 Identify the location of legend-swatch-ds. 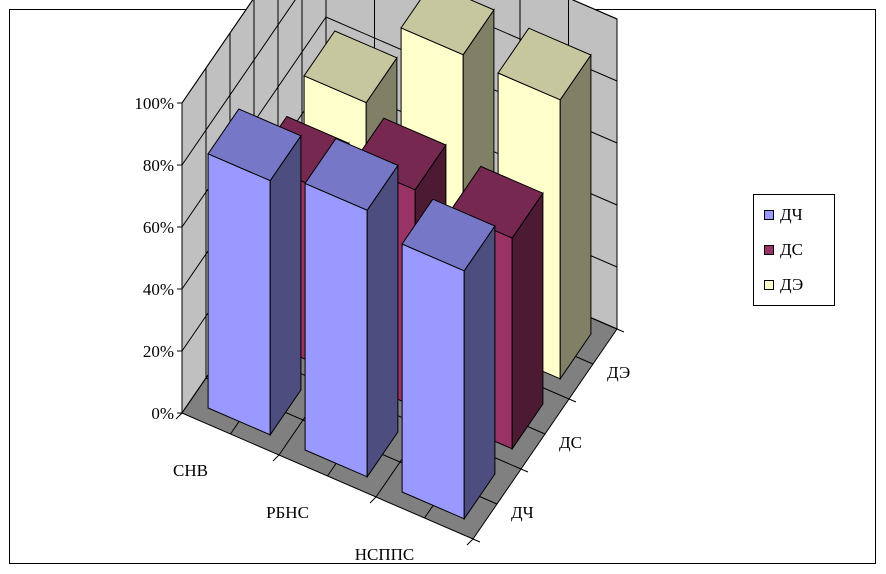
(769, 250).